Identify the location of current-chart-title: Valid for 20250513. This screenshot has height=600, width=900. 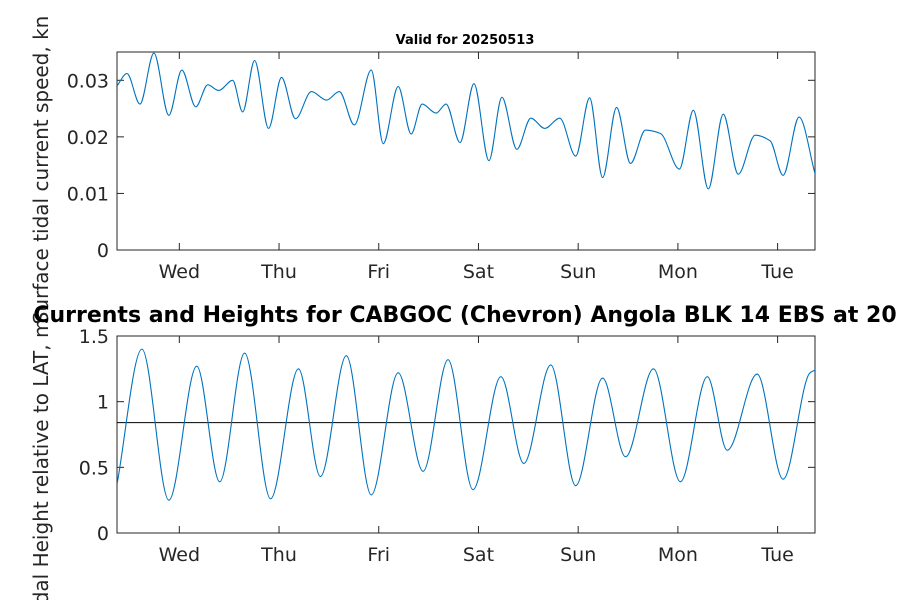
(465, 40).